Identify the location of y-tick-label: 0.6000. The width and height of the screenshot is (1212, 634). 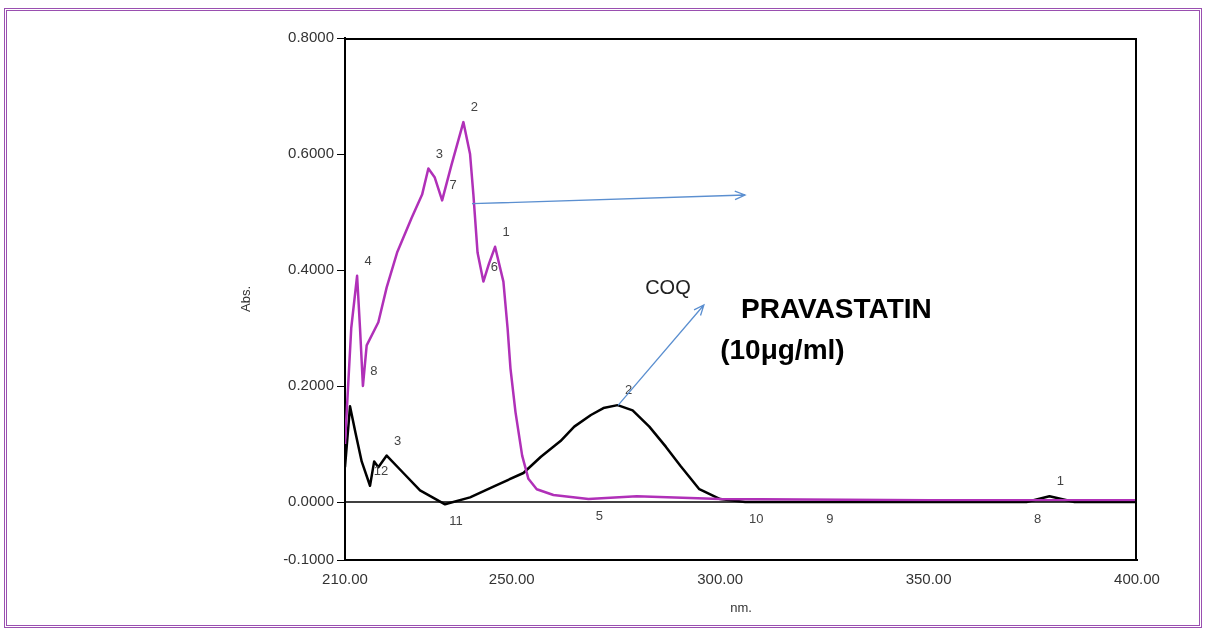
(311, 153).